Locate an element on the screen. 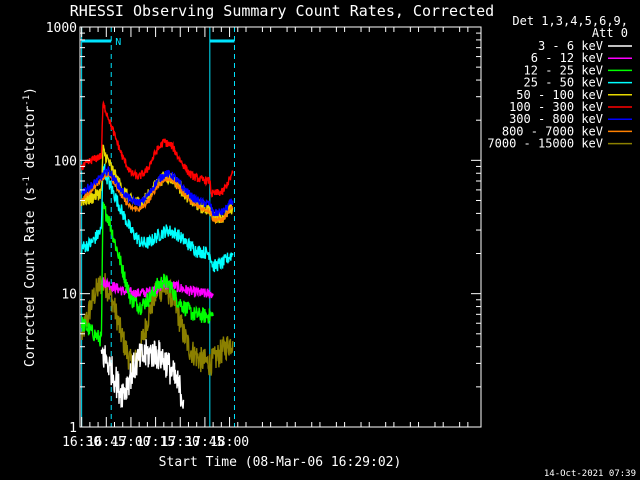  x-tick-label: 17:45 is located at coordinates (204, 442).